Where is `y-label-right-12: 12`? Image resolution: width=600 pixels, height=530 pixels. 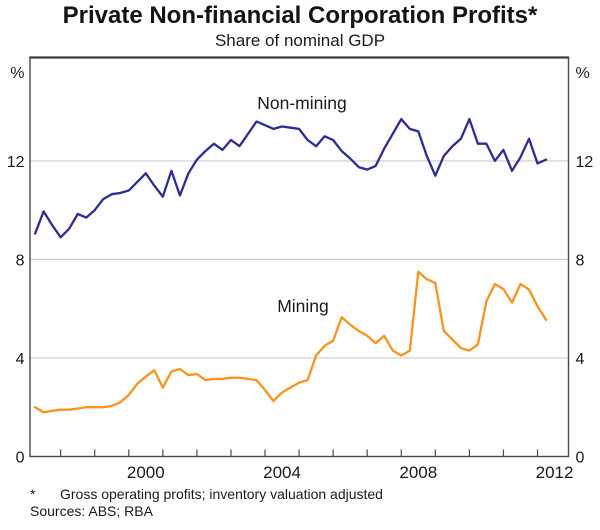
y-label-right-12: 12 is located at coordinates (585, 162).